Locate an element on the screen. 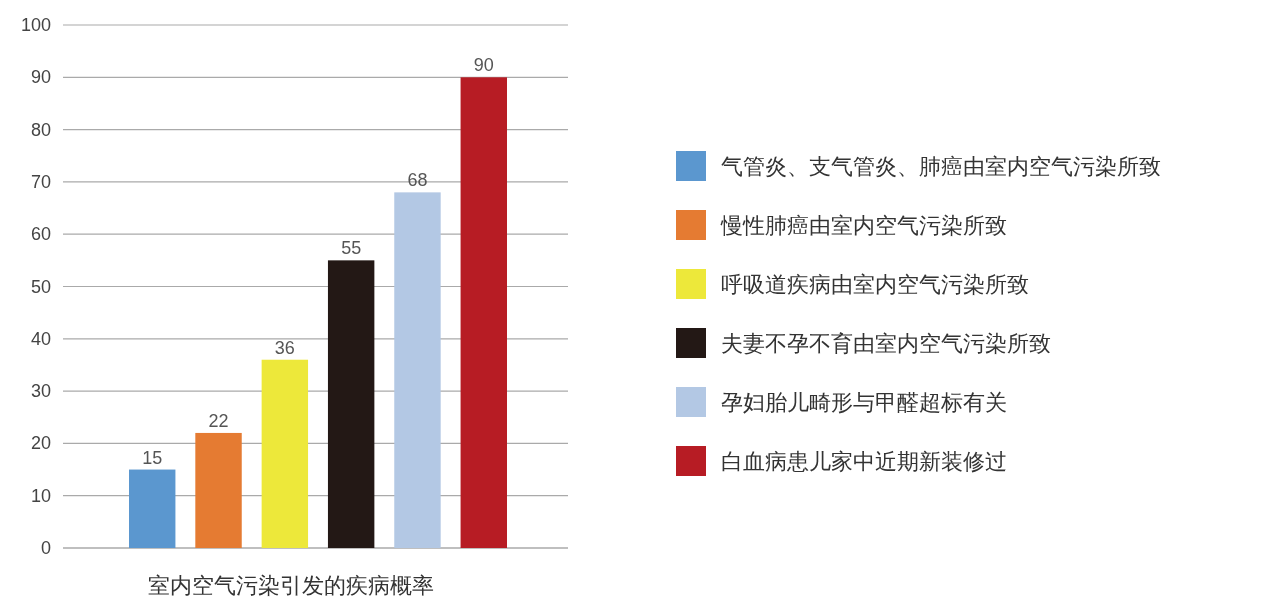 The width and height of the screenshot is (1280, 602). y-tick-label: 10 is located at coordinates (40, 495).